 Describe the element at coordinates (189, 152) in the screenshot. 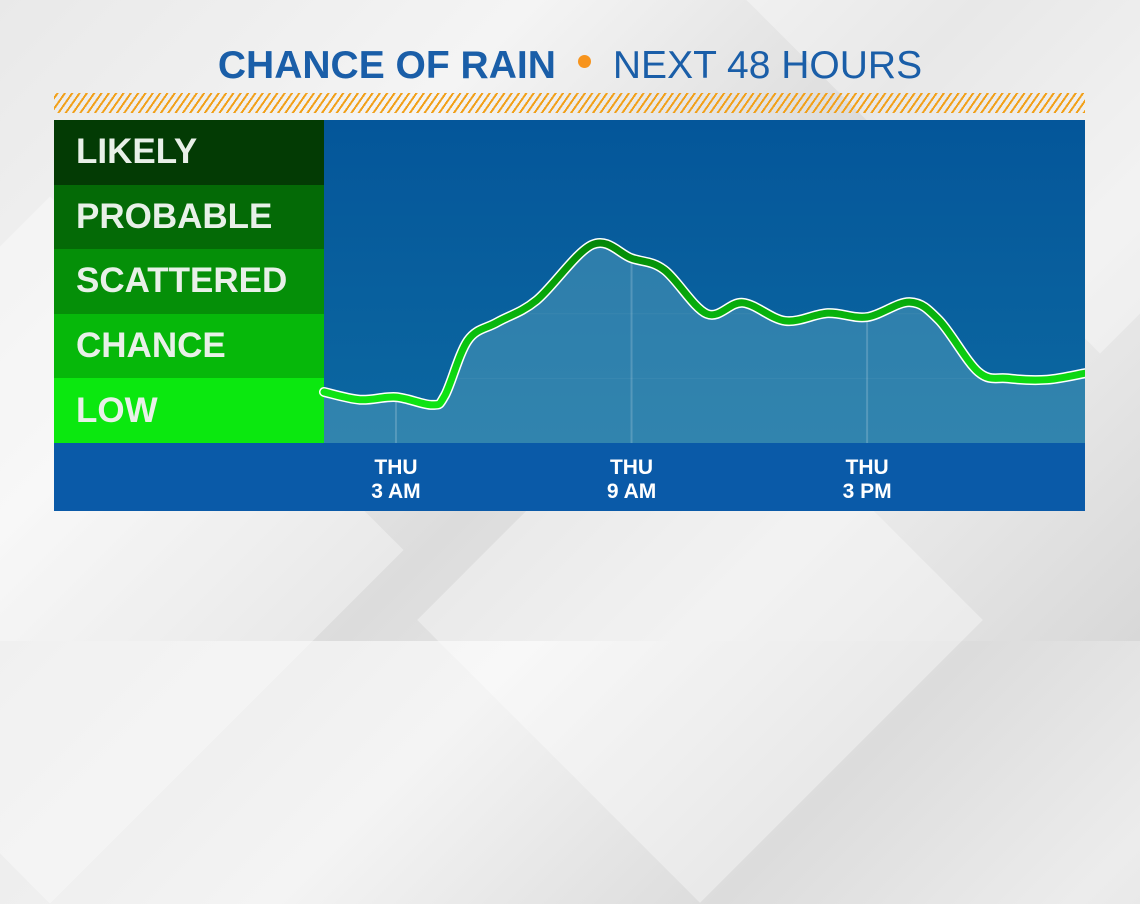

I see `category-label-likely: LIKELY` at that location.